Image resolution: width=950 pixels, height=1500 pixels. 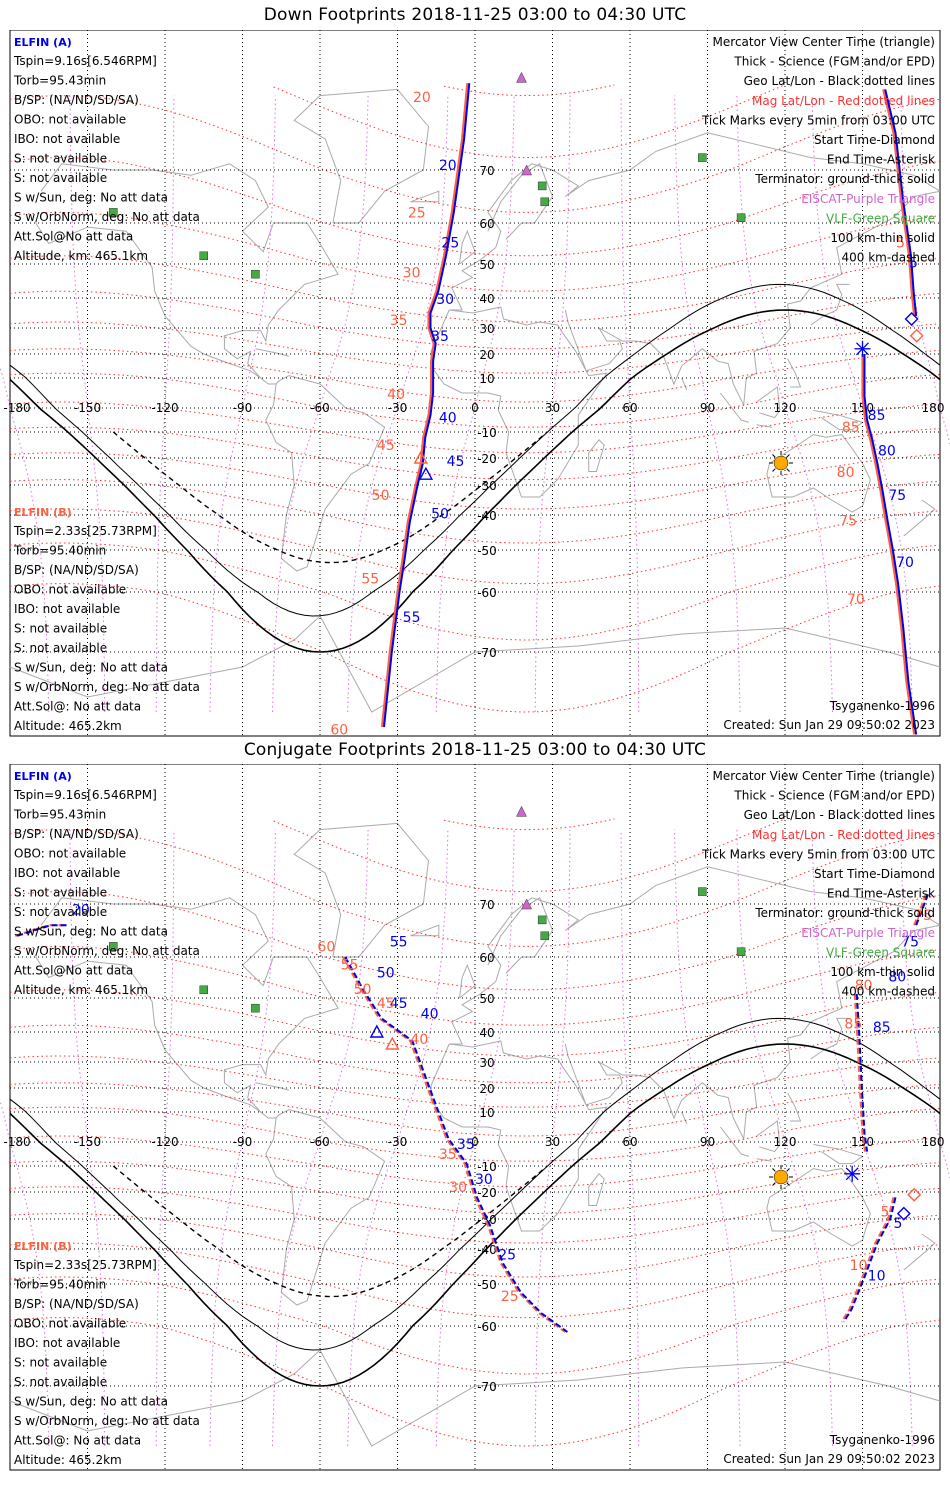 I want to click on elfin-b-tick-label: 10, so click(x=859, y=1266).